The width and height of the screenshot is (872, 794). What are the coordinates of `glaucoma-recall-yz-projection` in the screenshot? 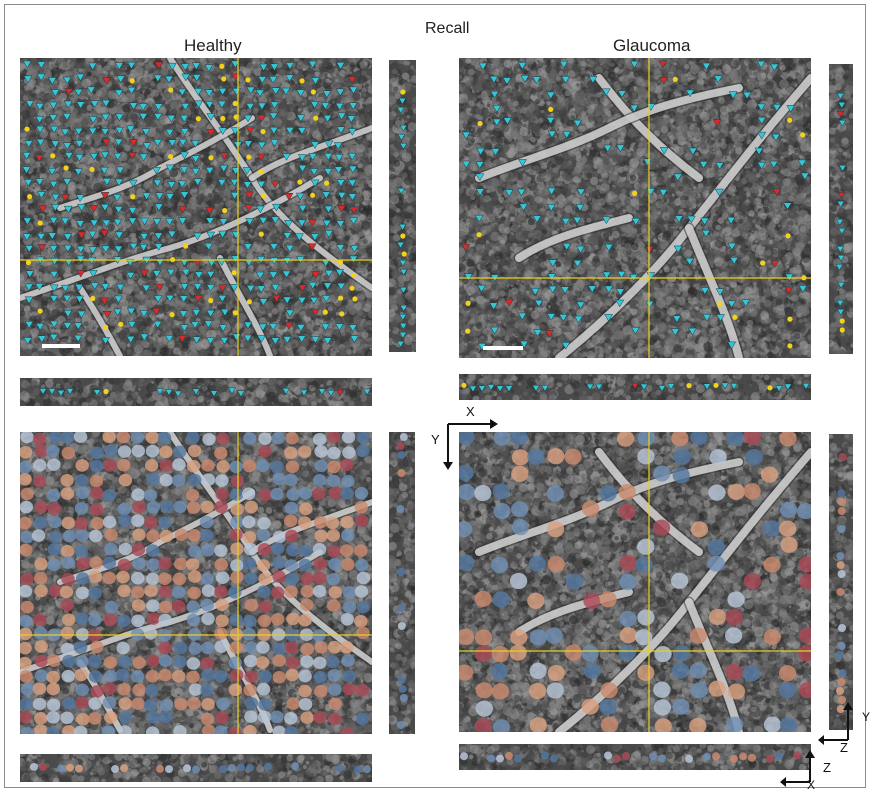 It's located at (841, 209).